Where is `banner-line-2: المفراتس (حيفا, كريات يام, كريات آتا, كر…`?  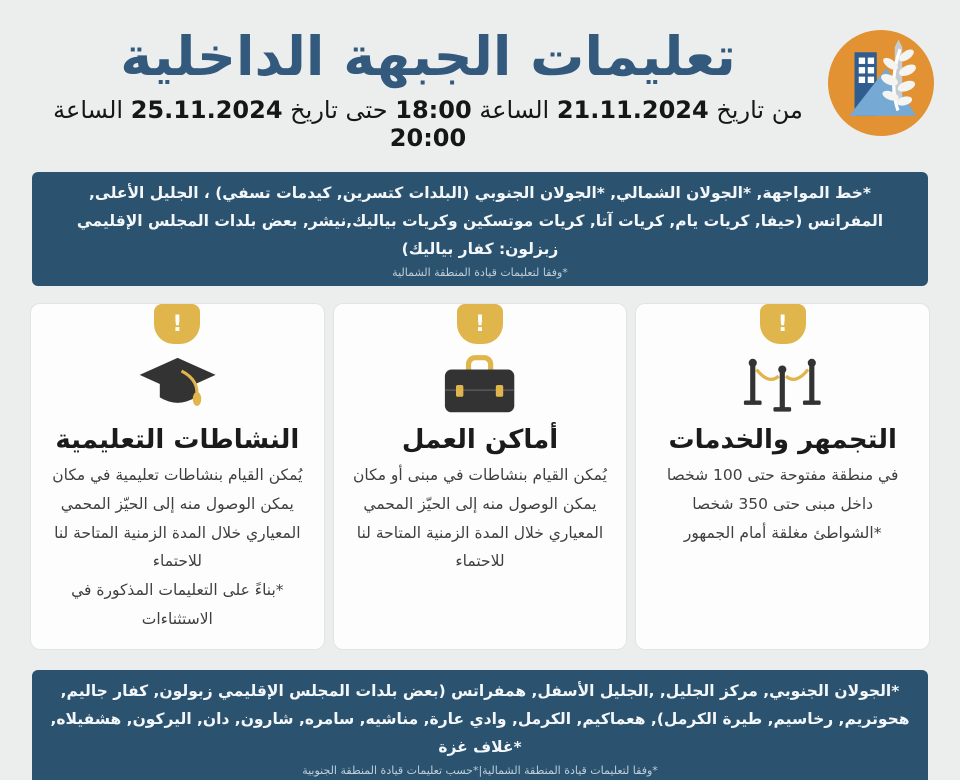
banner-line-2: المفراتس (حيفا, كريات يام, كريات آتا, كر… is located at coordinates (480, 234).